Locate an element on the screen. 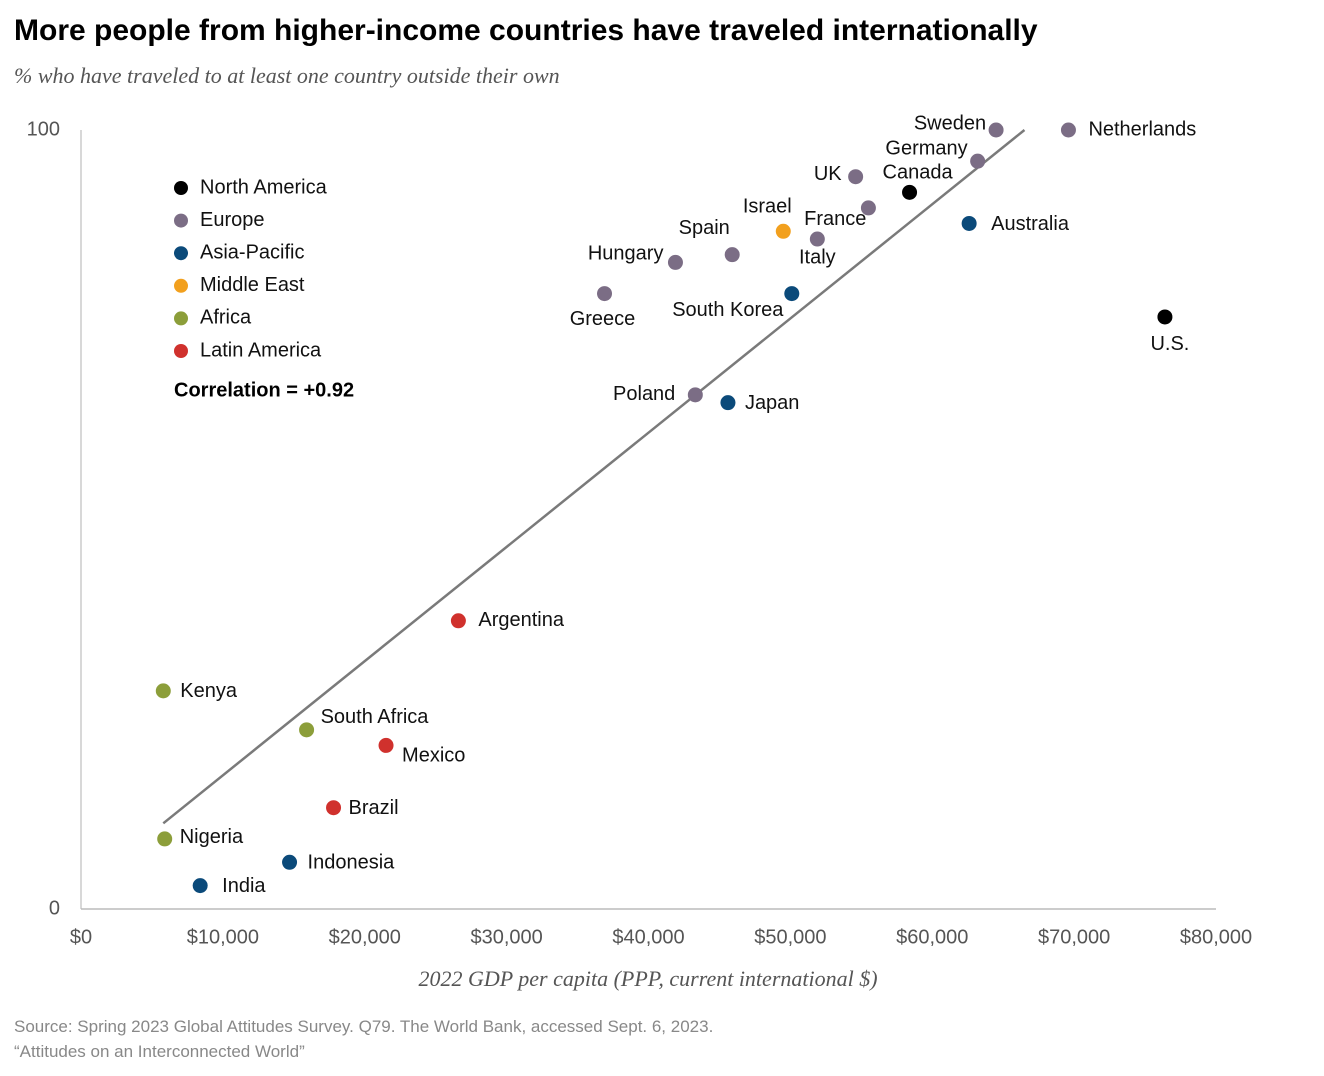 The height and width of the screenshot is (1076, 1324). source: “Attitudes on an Interconnected World” is located at coordinates (159, 1051).